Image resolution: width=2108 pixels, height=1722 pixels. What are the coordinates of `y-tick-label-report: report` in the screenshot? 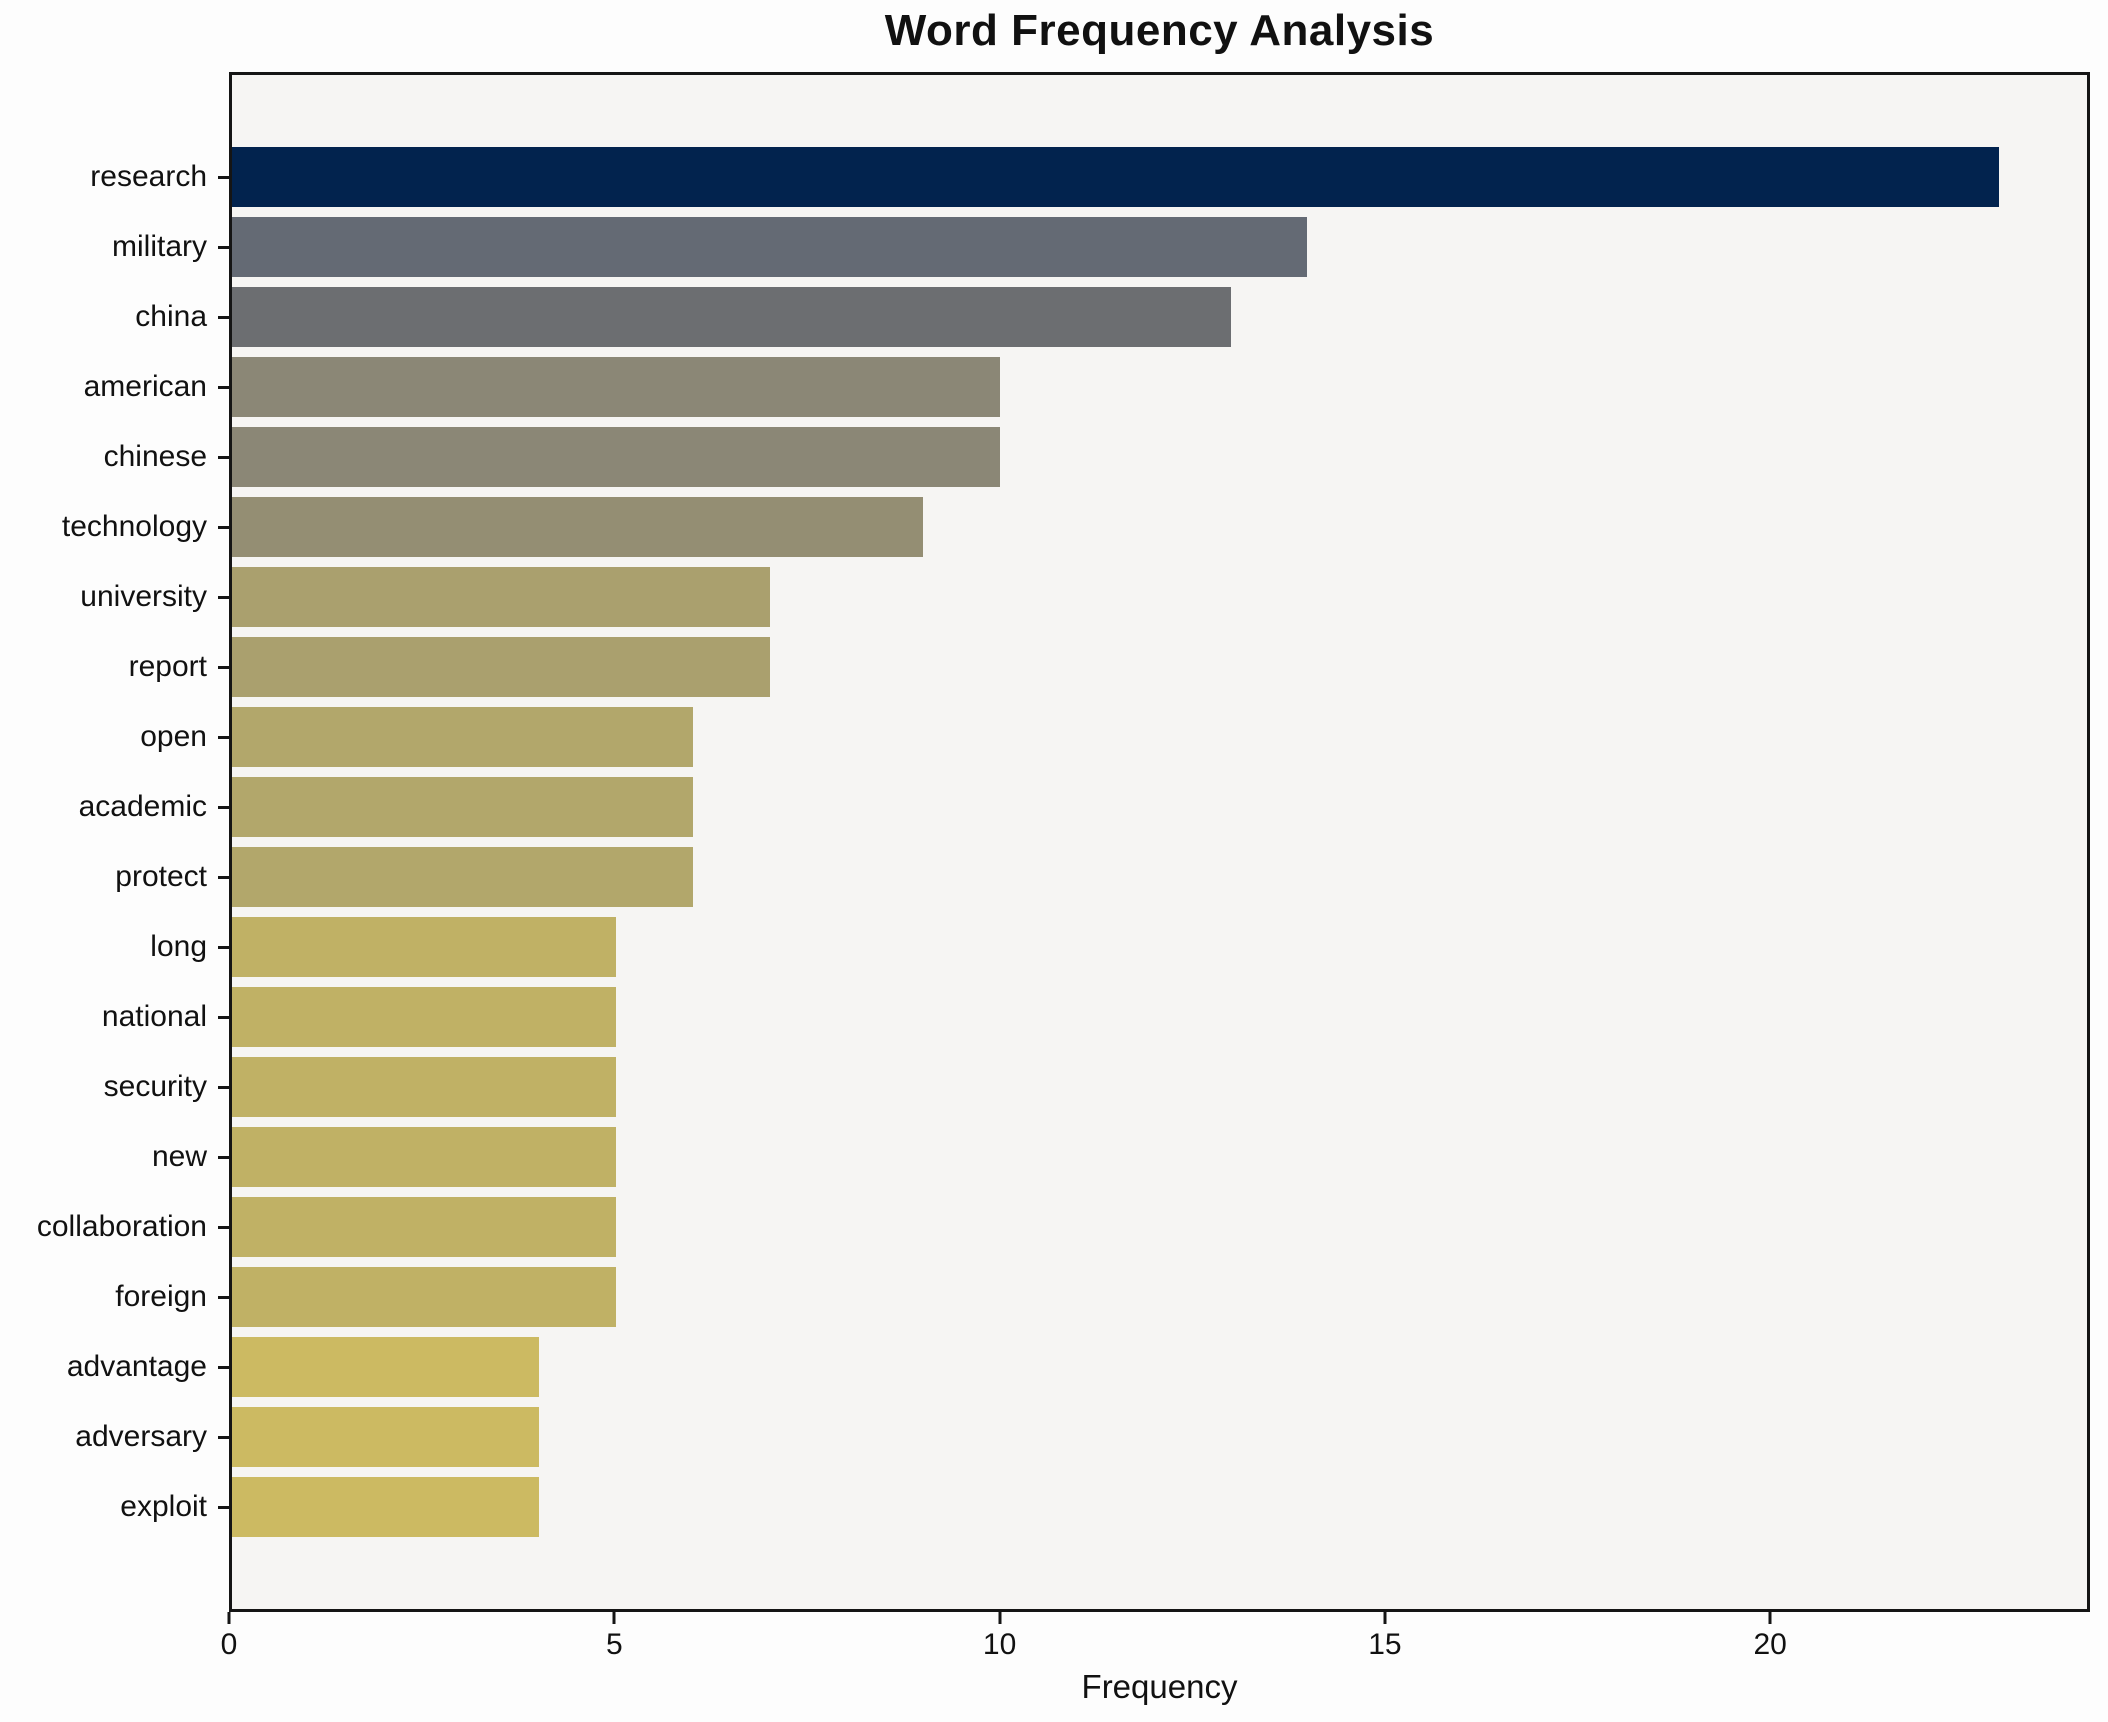 It's located at (167, 666).